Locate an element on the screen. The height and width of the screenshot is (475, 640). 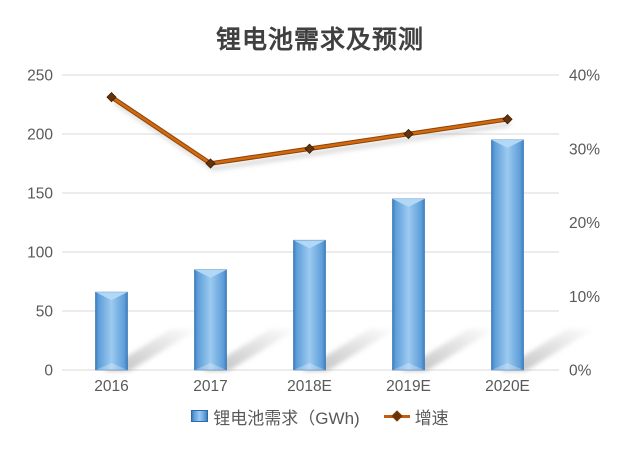
growth-marker-2016 is located at coordinates (111, 97).